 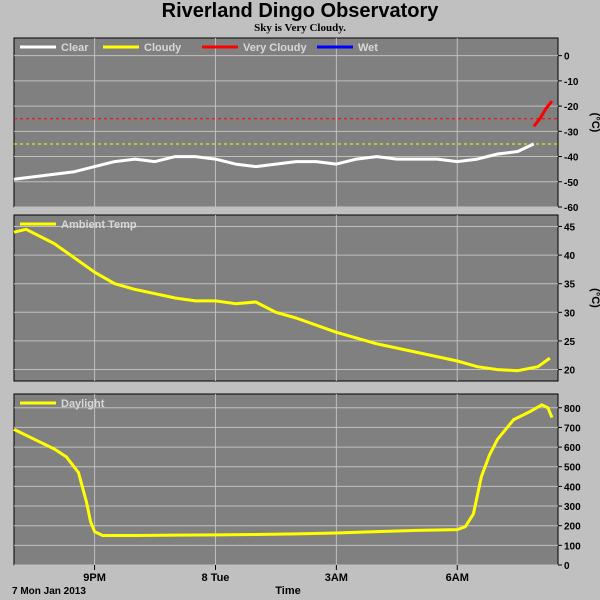 What do you see at coordinates (572, 487) in the screenshot?
I see `daylight-ytick-label: 400` at bounding box center [572, 487].